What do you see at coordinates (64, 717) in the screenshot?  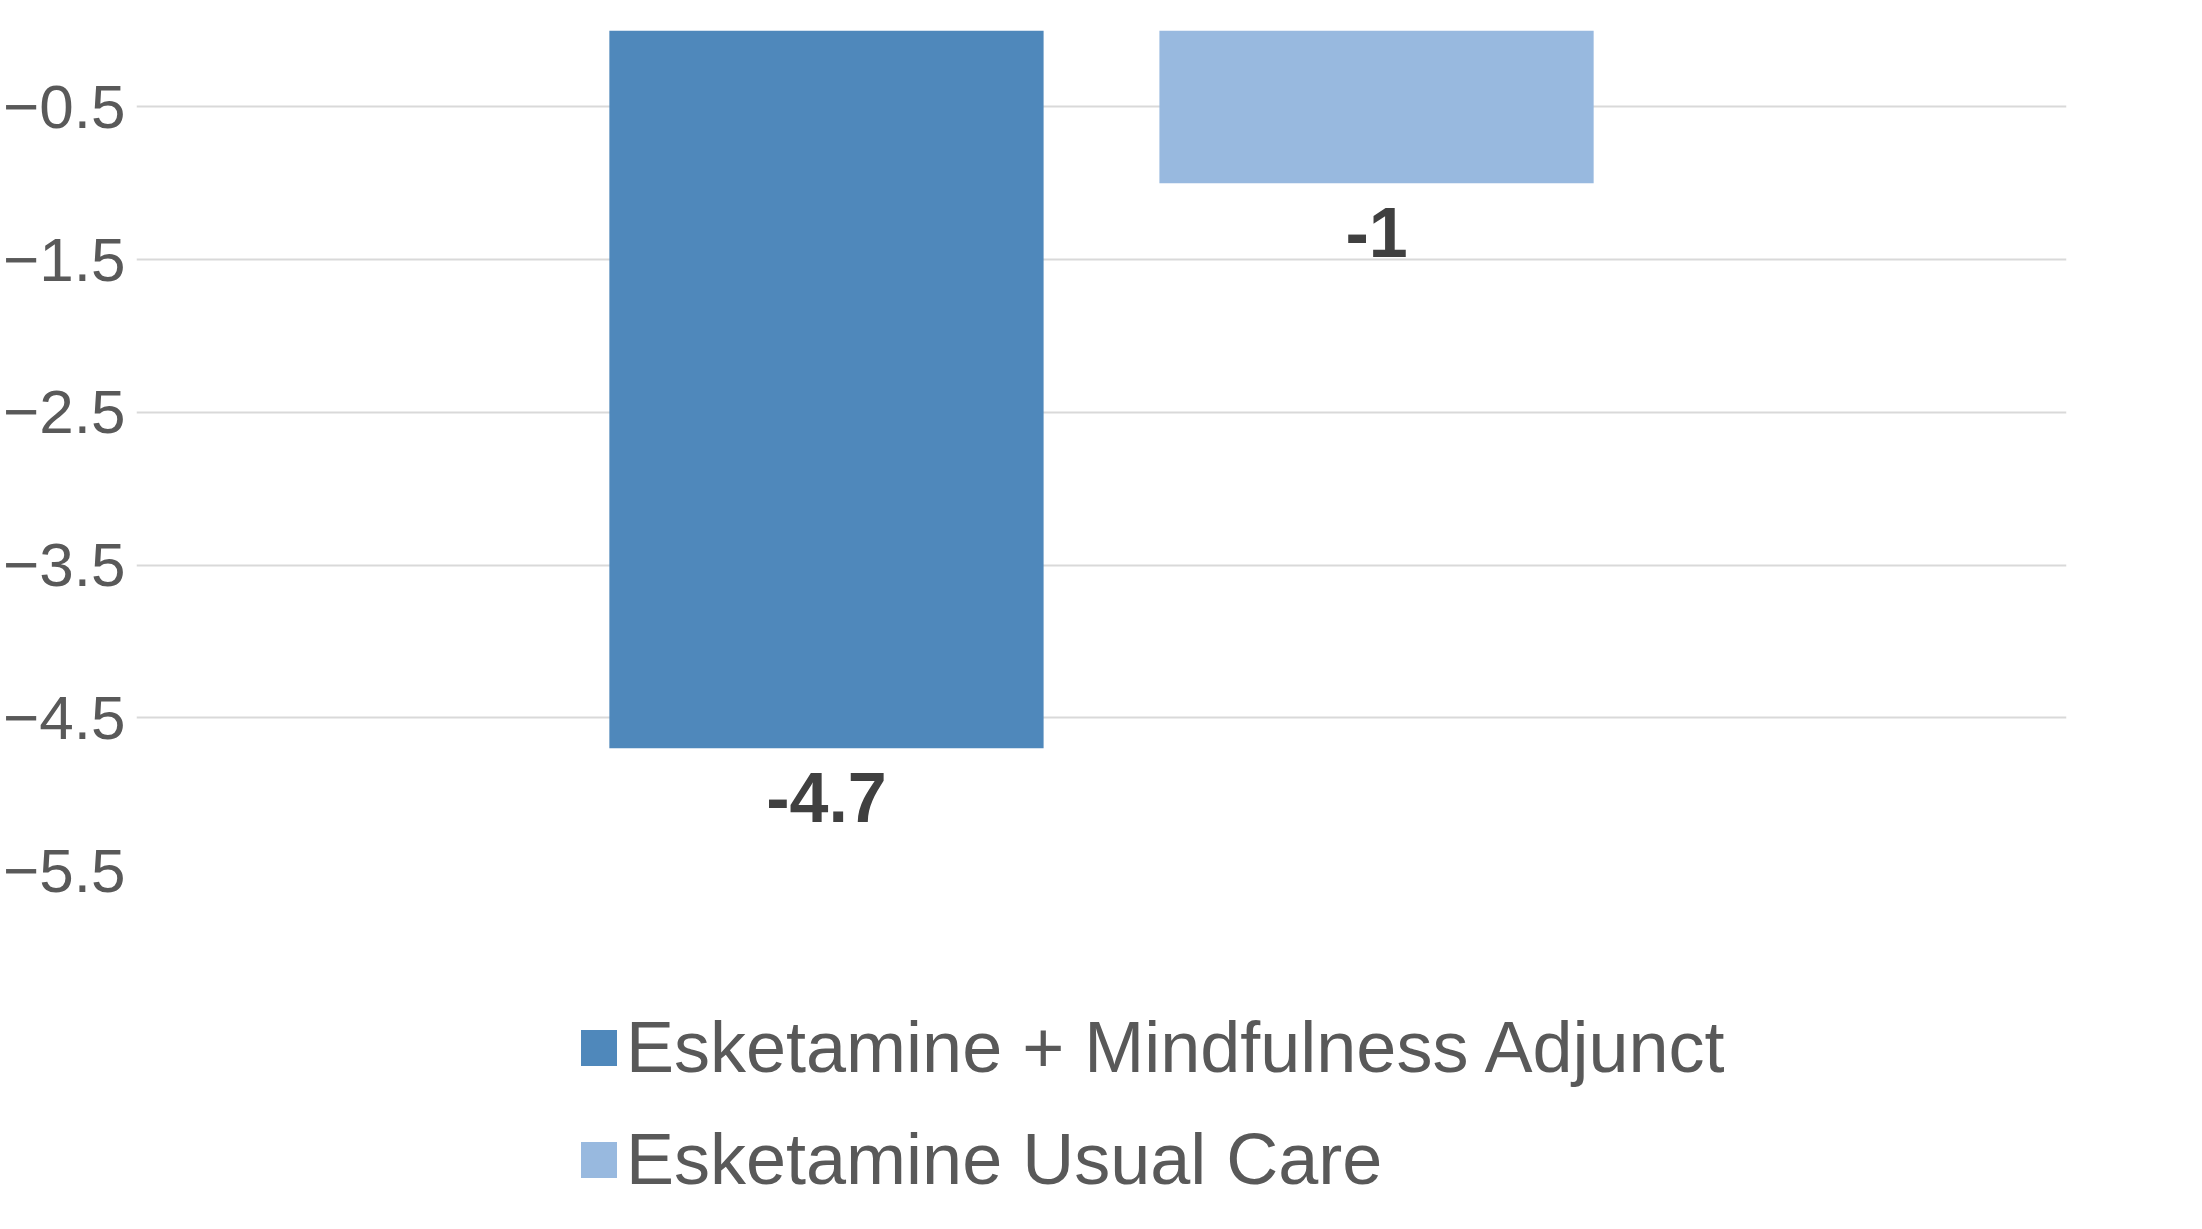 I see `y-tick-label: −4.5` at bounding box center [64, 717].